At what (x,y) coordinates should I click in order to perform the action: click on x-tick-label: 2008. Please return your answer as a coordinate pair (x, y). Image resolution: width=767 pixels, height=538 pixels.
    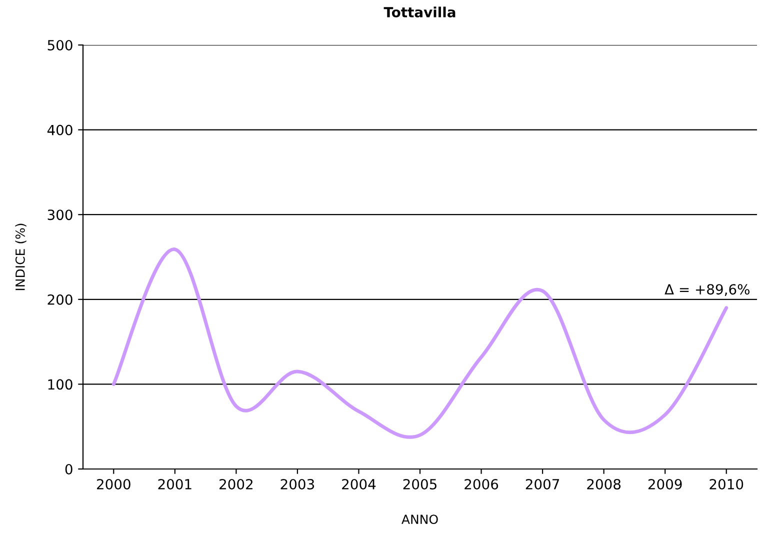
    Looking at the image, I should click on (604, 484).